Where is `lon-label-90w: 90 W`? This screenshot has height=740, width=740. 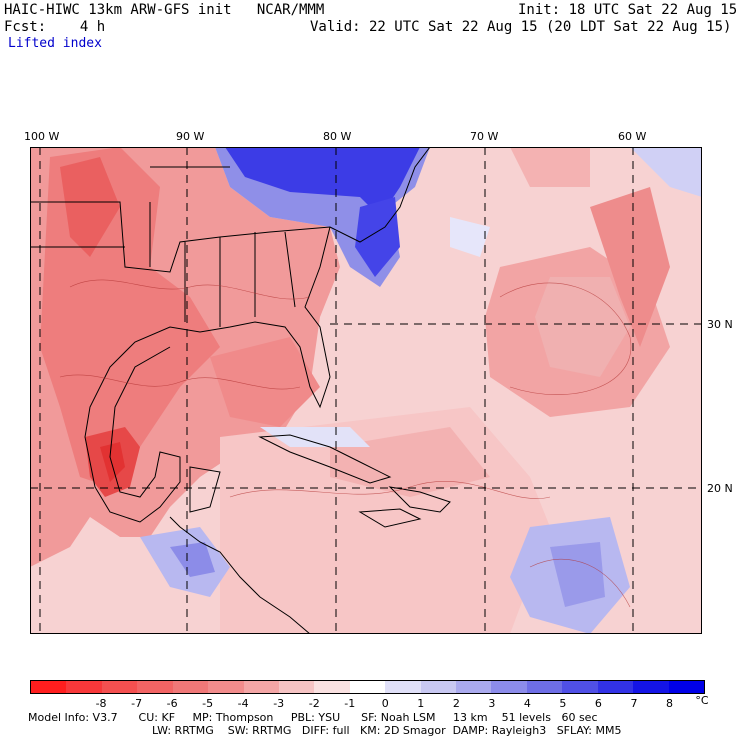
lon-label-90w: 90 W is located at coordinates (190, 136).